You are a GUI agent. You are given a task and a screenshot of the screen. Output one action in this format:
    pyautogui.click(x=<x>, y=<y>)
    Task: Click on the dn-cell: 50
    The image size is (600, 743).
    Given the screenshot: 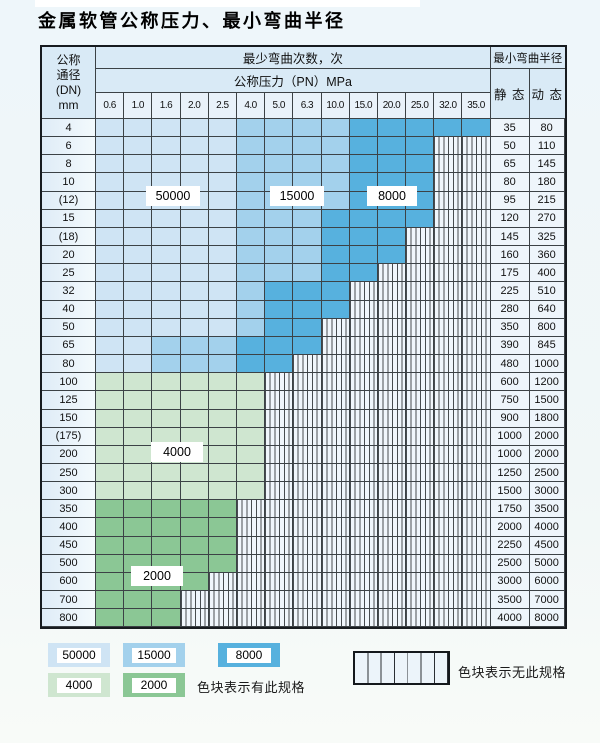 What is the action you would take?
    pyautogui.click(x=69, y=327)
    